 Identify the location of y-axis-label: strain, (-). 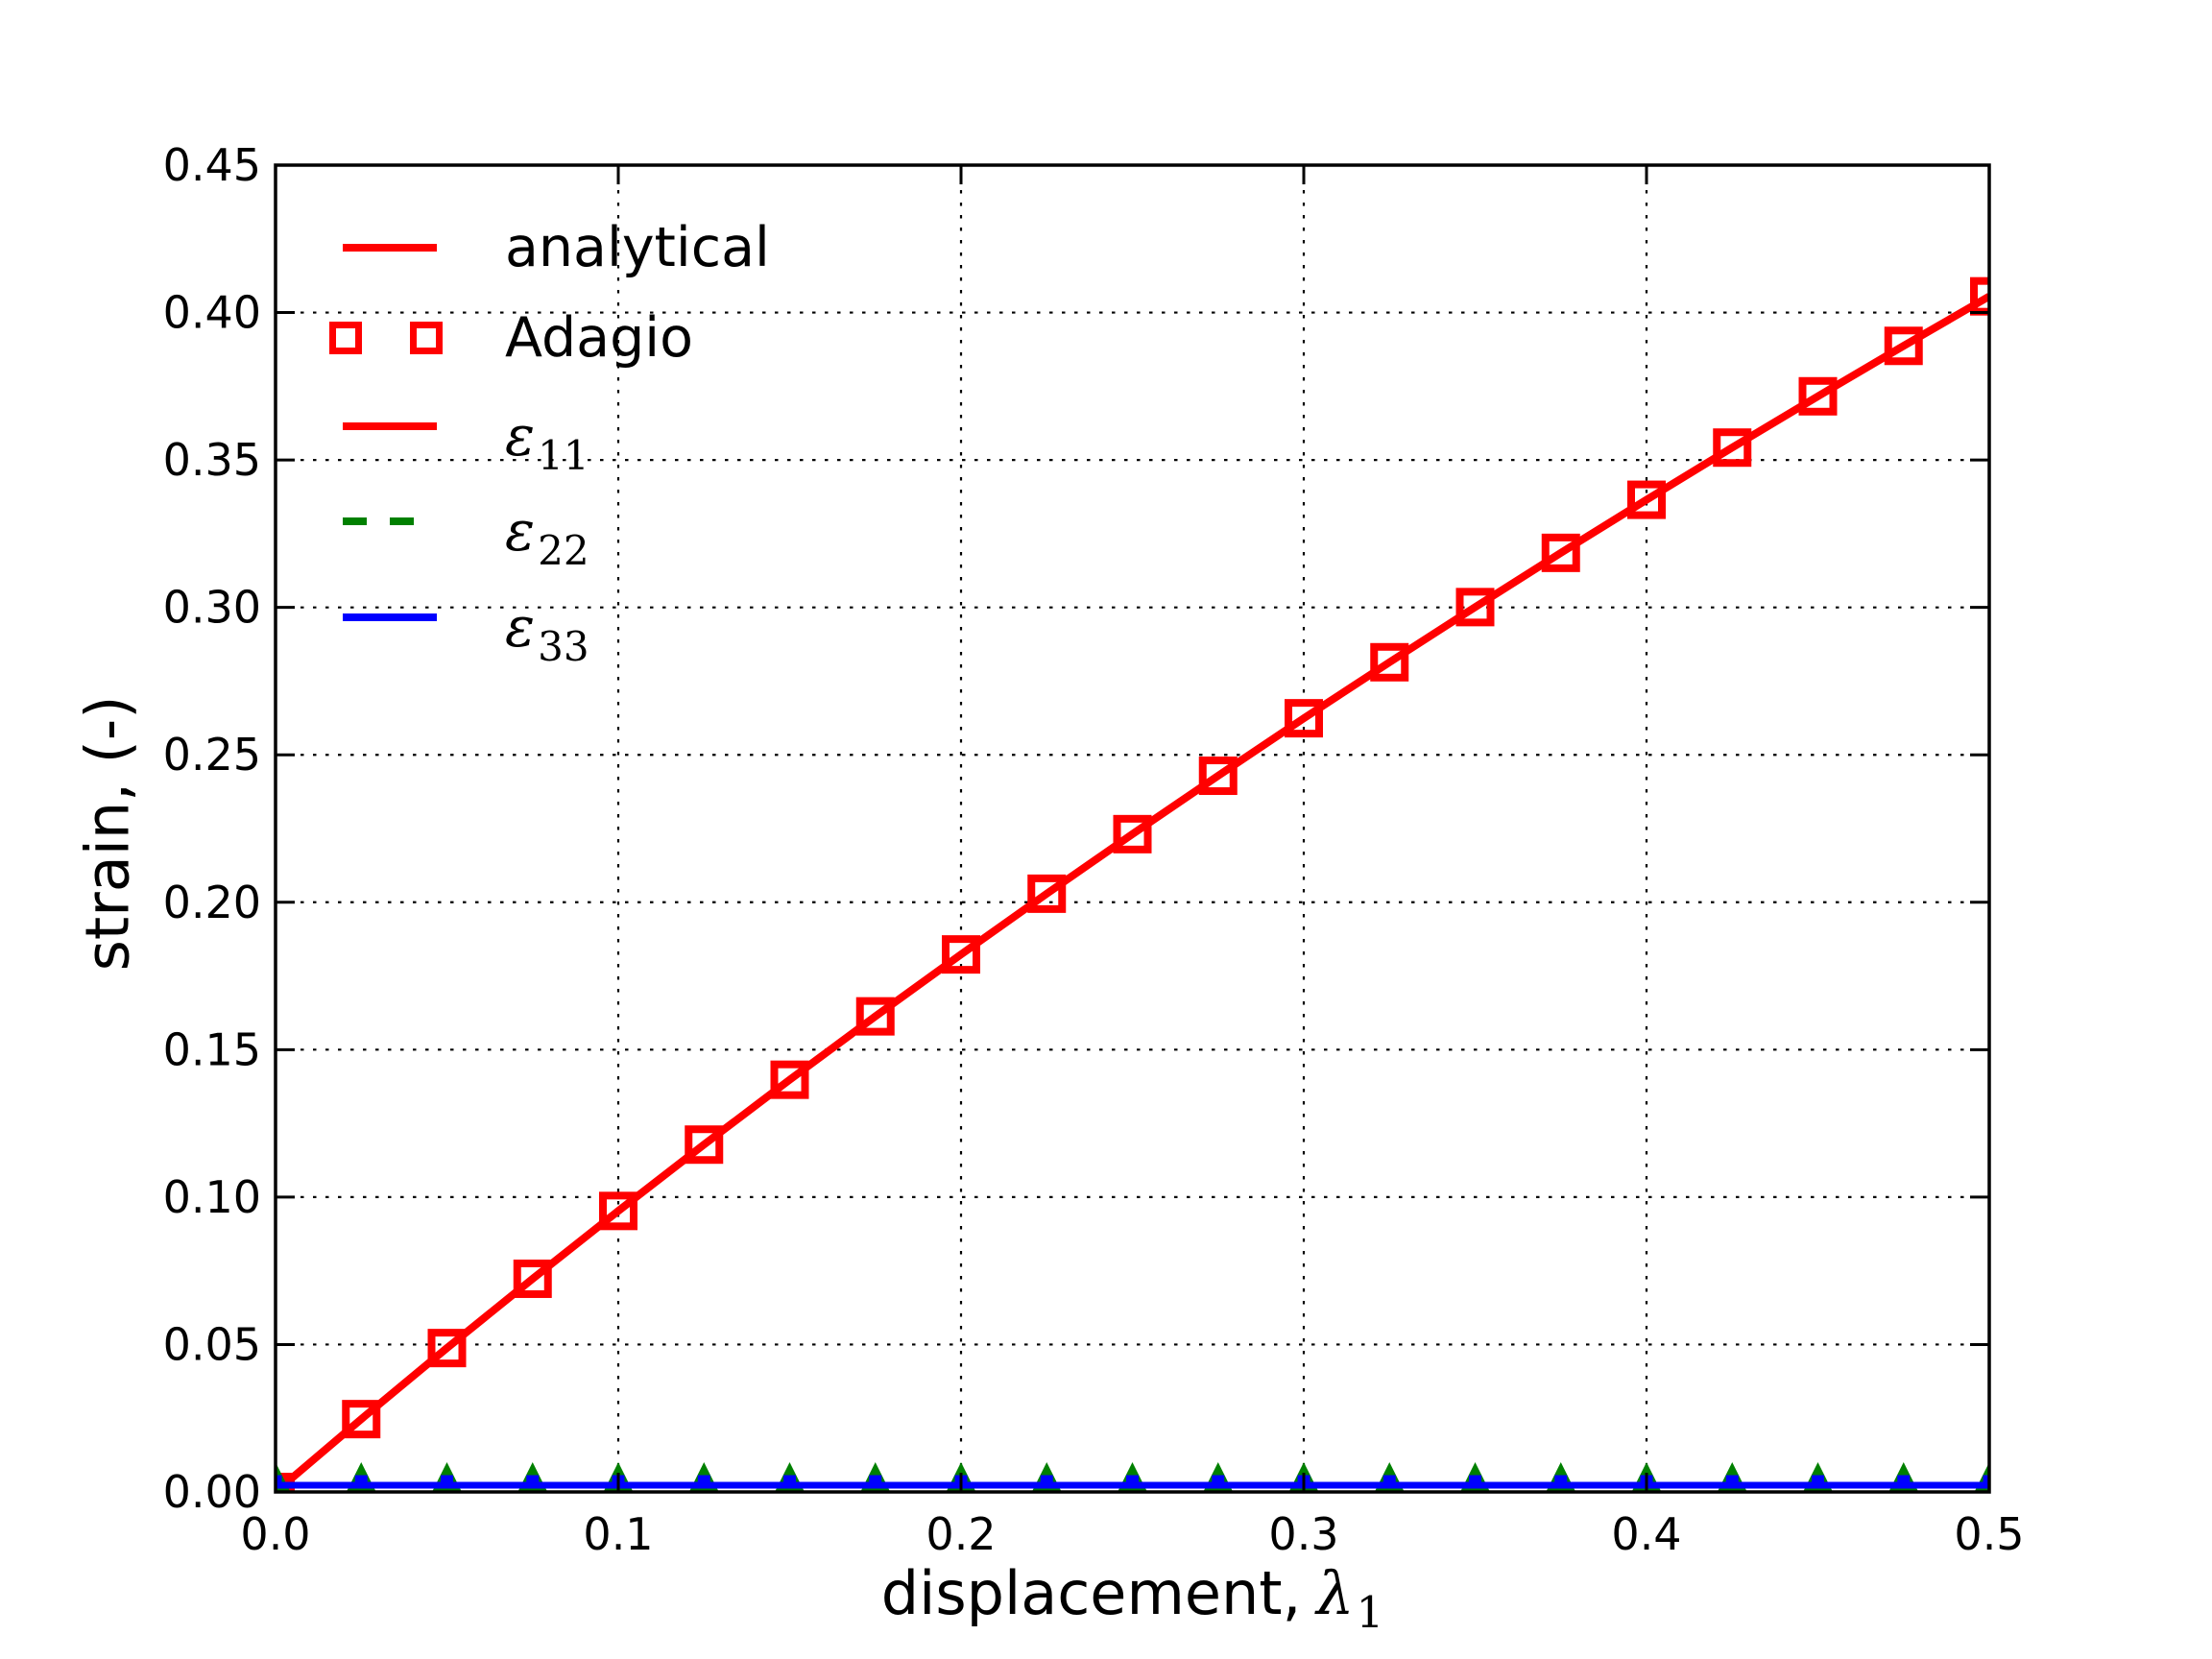
(107, 833).